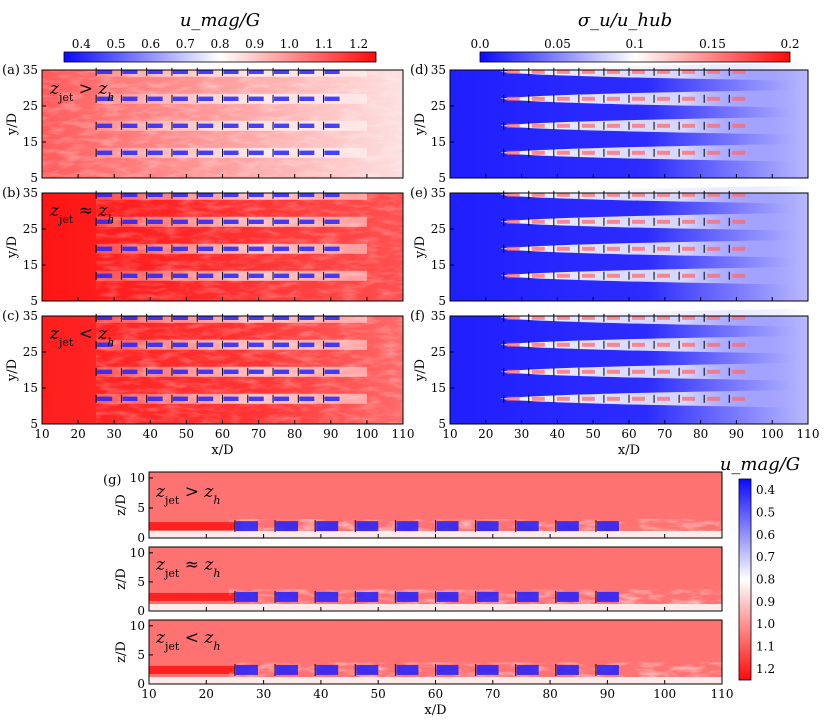  Describe the element at coordinates (110, 97) in the screenshot. I see `annot-rhs-sub: h` at that location.